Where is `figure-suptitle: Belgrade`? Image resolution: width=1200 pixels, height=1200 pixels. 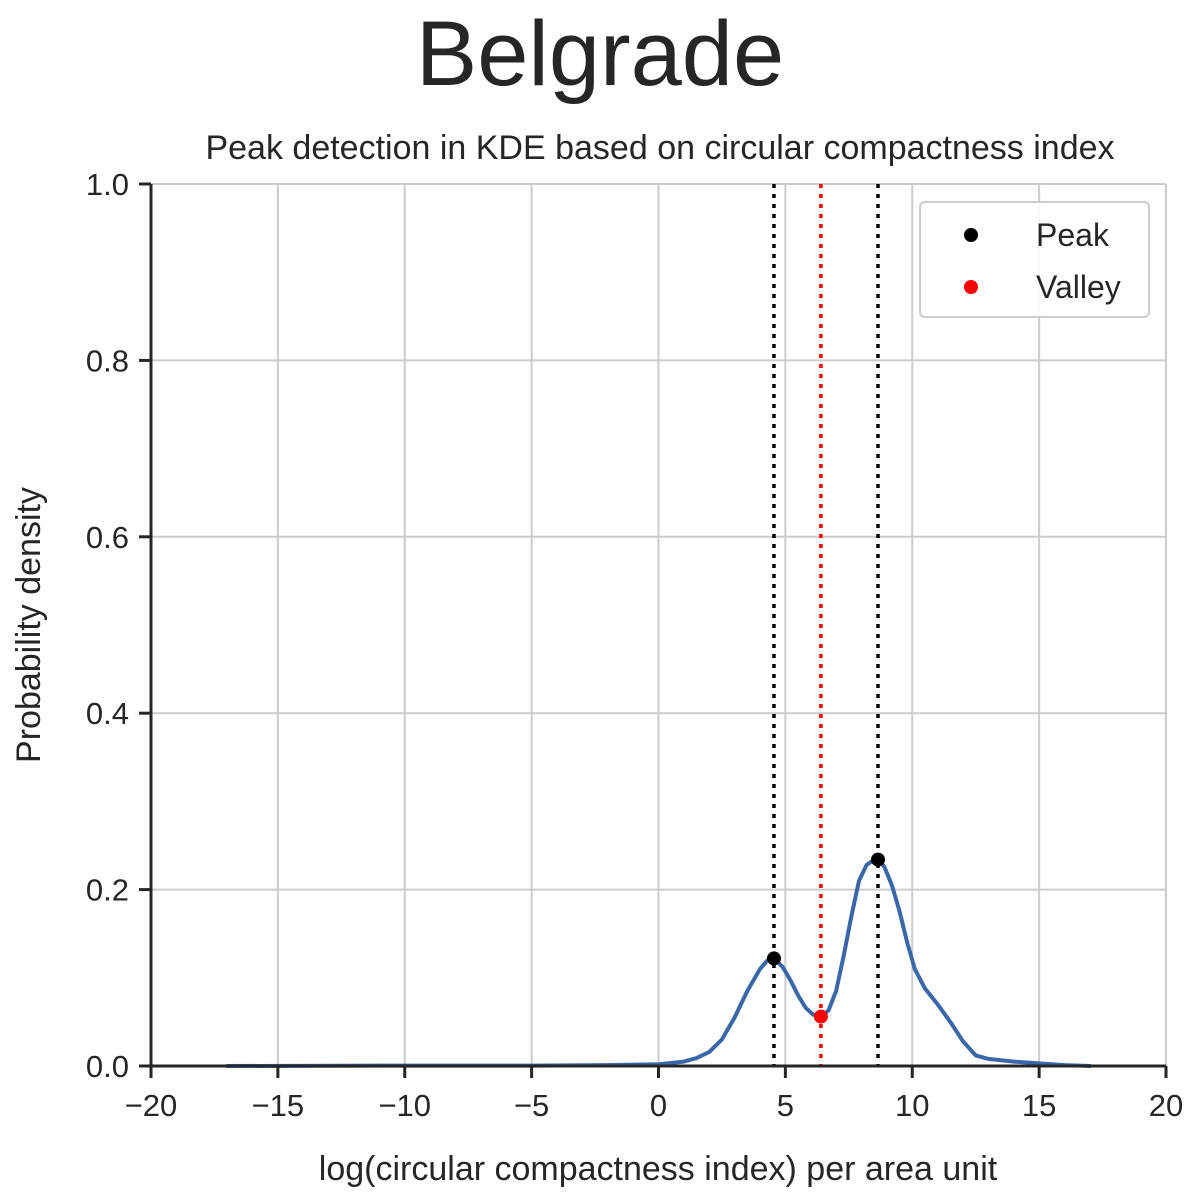 figure-suptitle: Belgrade is located at coordinates (600, 54).